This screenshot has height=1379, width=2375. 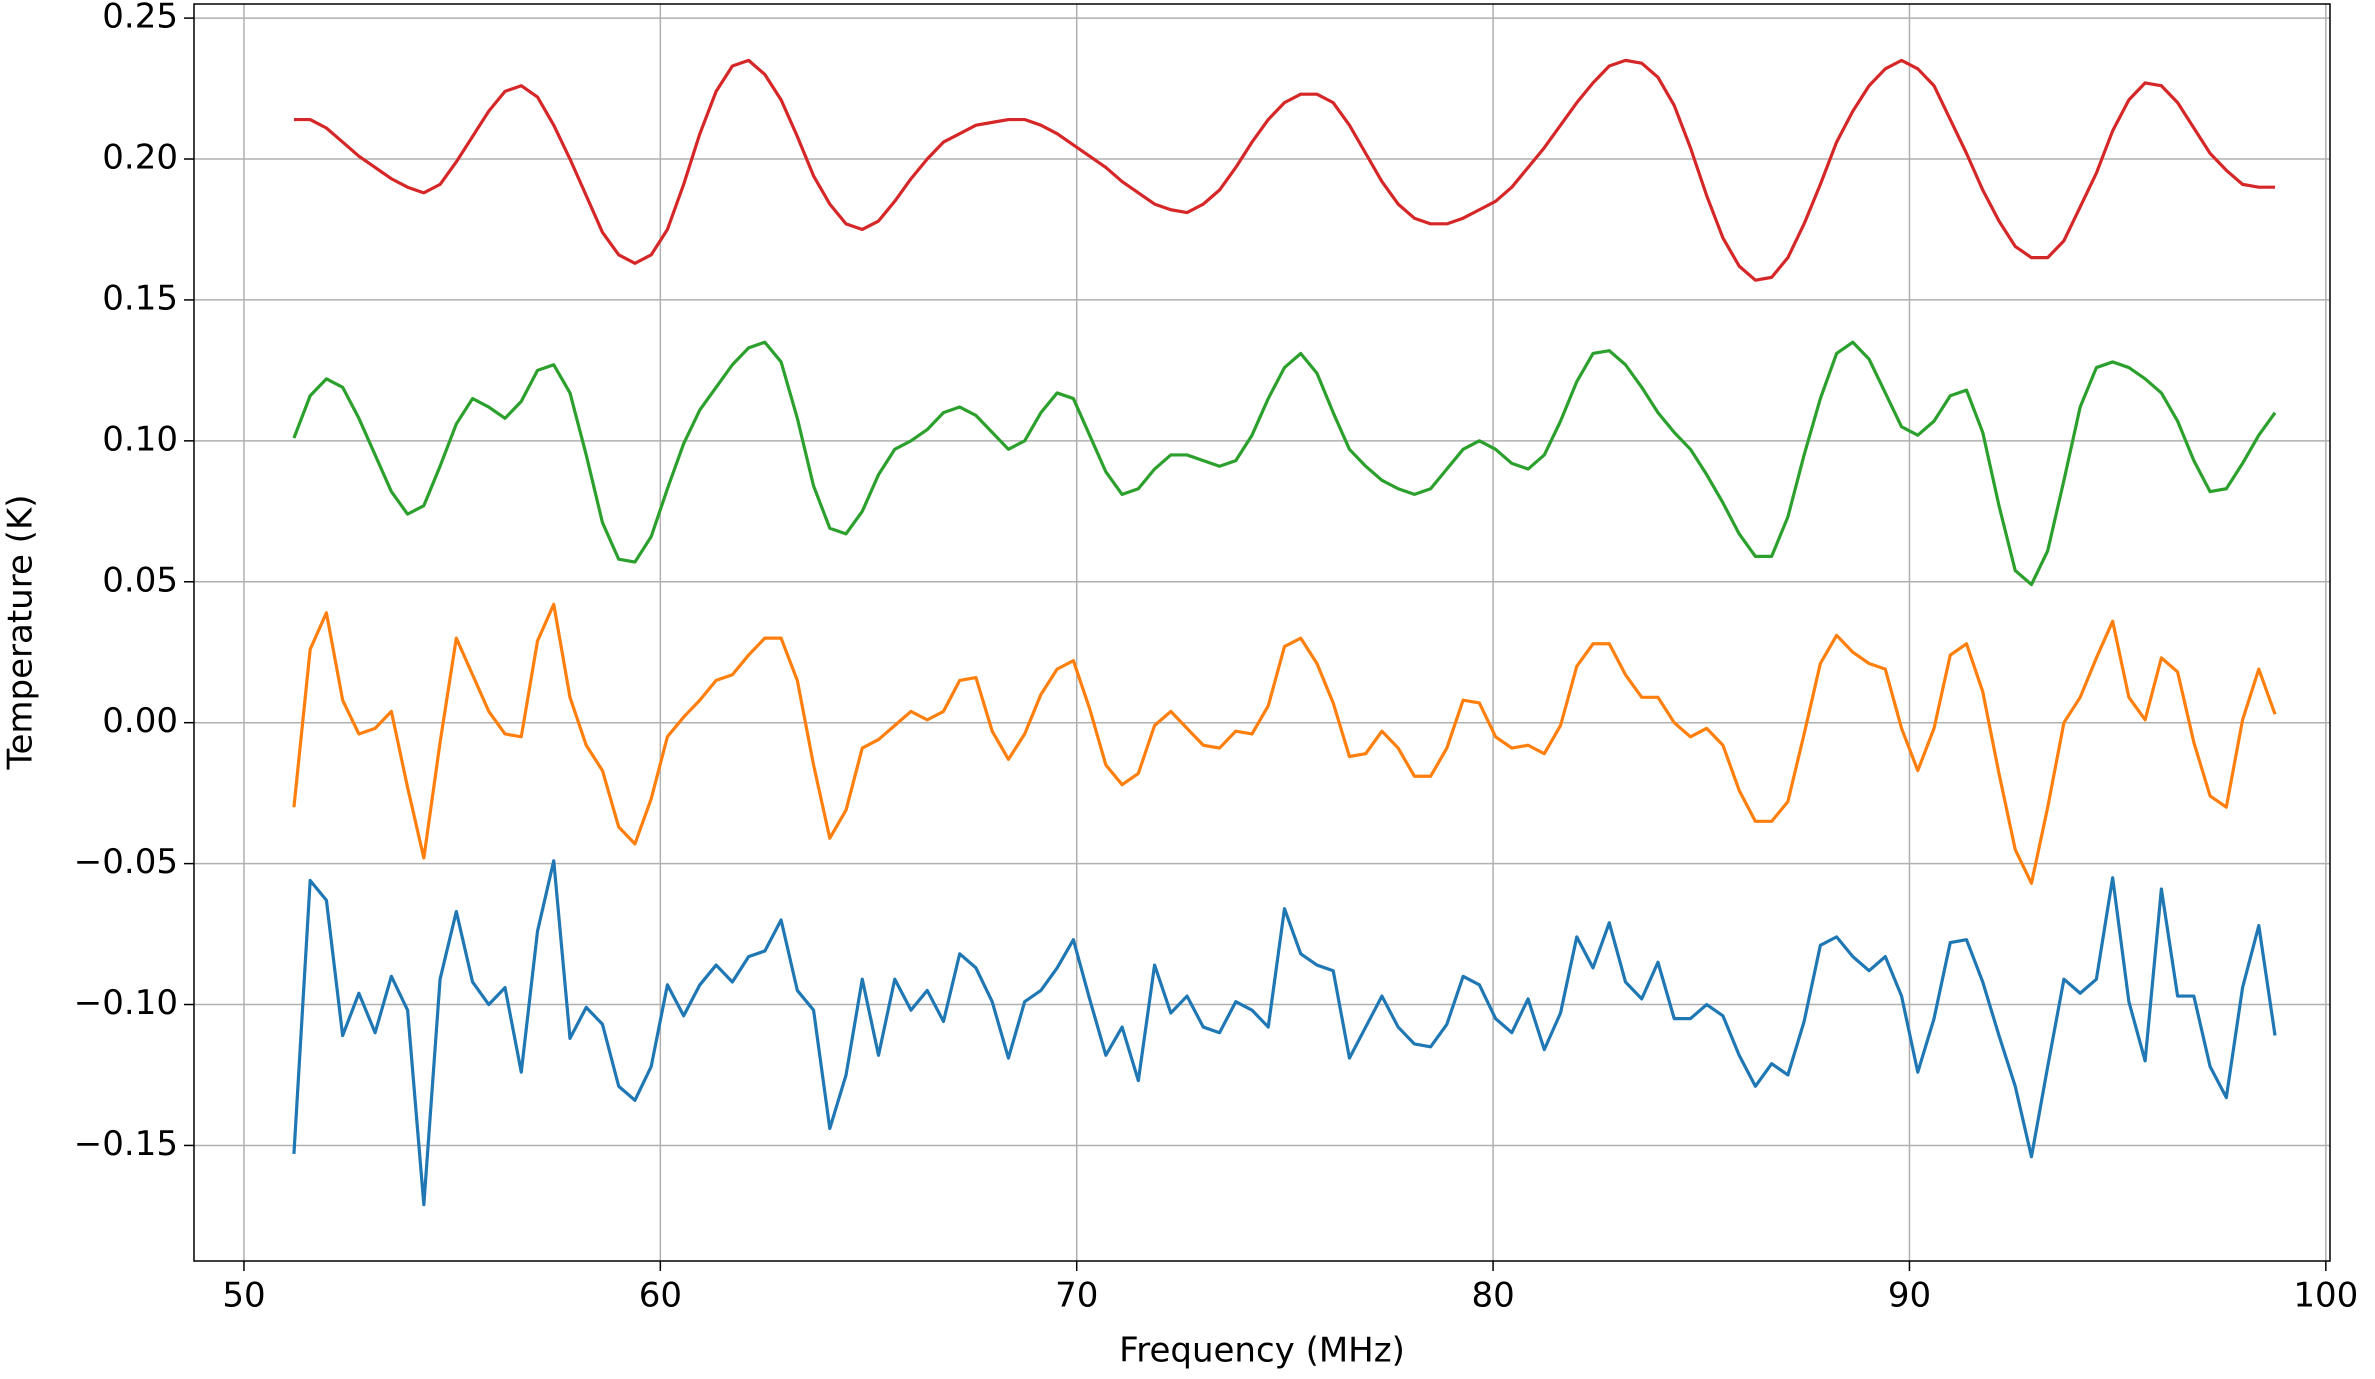 What do you see at coordinates (140, 721) in the screenshot?
I see `y-tick-label: 0.00` at bounding box center [140, 721].